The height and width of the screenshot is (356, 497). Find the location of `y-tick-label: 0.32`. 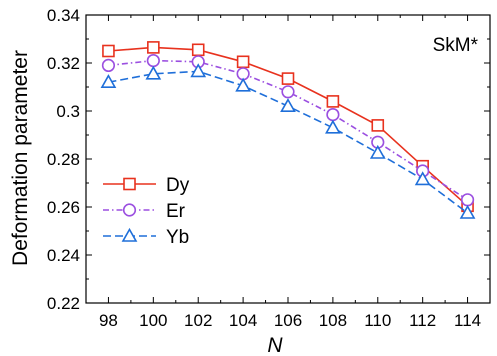

y-tick-label: 0.32 is located at coordinates (63, 63).